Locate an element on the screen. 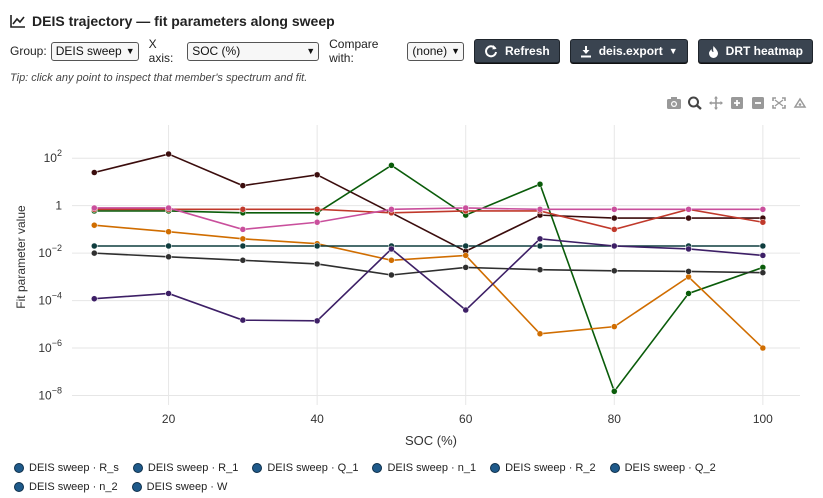 This screenshot has width=823, height=498. drt-heatmap-button: DRT heatmap is located at coordinates (755, 51).